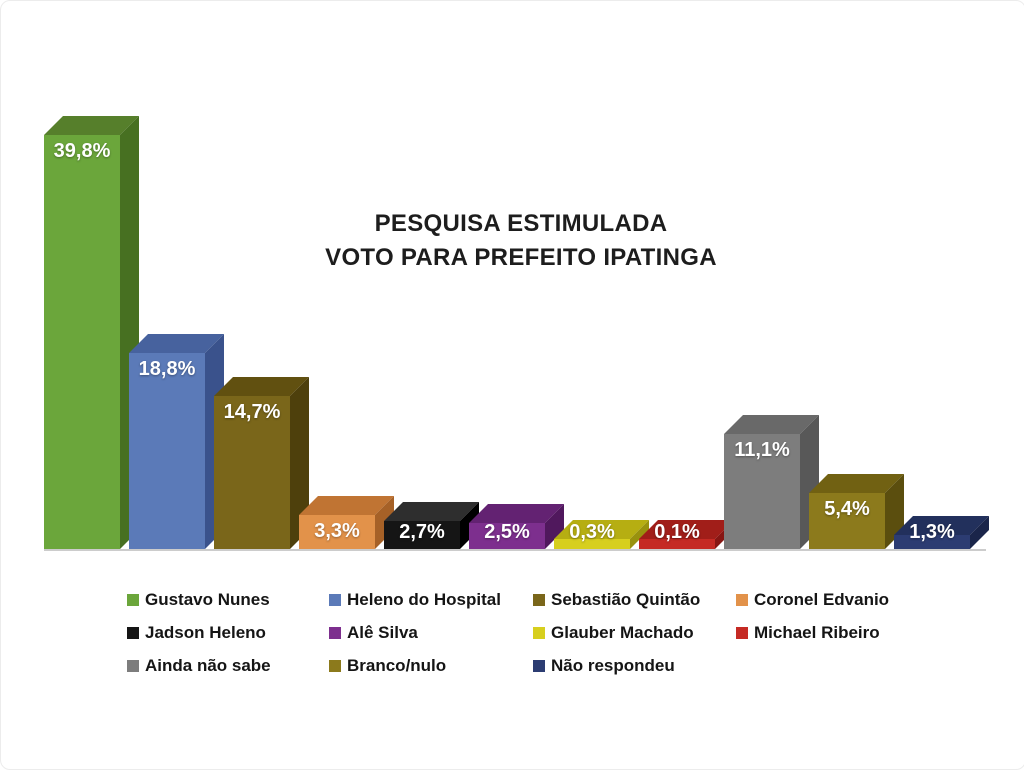 This screenshot has width=1024, height=770. I want to click on legend-item-gustavo-nunes: Gustavo Nunes, so click(228, 600).